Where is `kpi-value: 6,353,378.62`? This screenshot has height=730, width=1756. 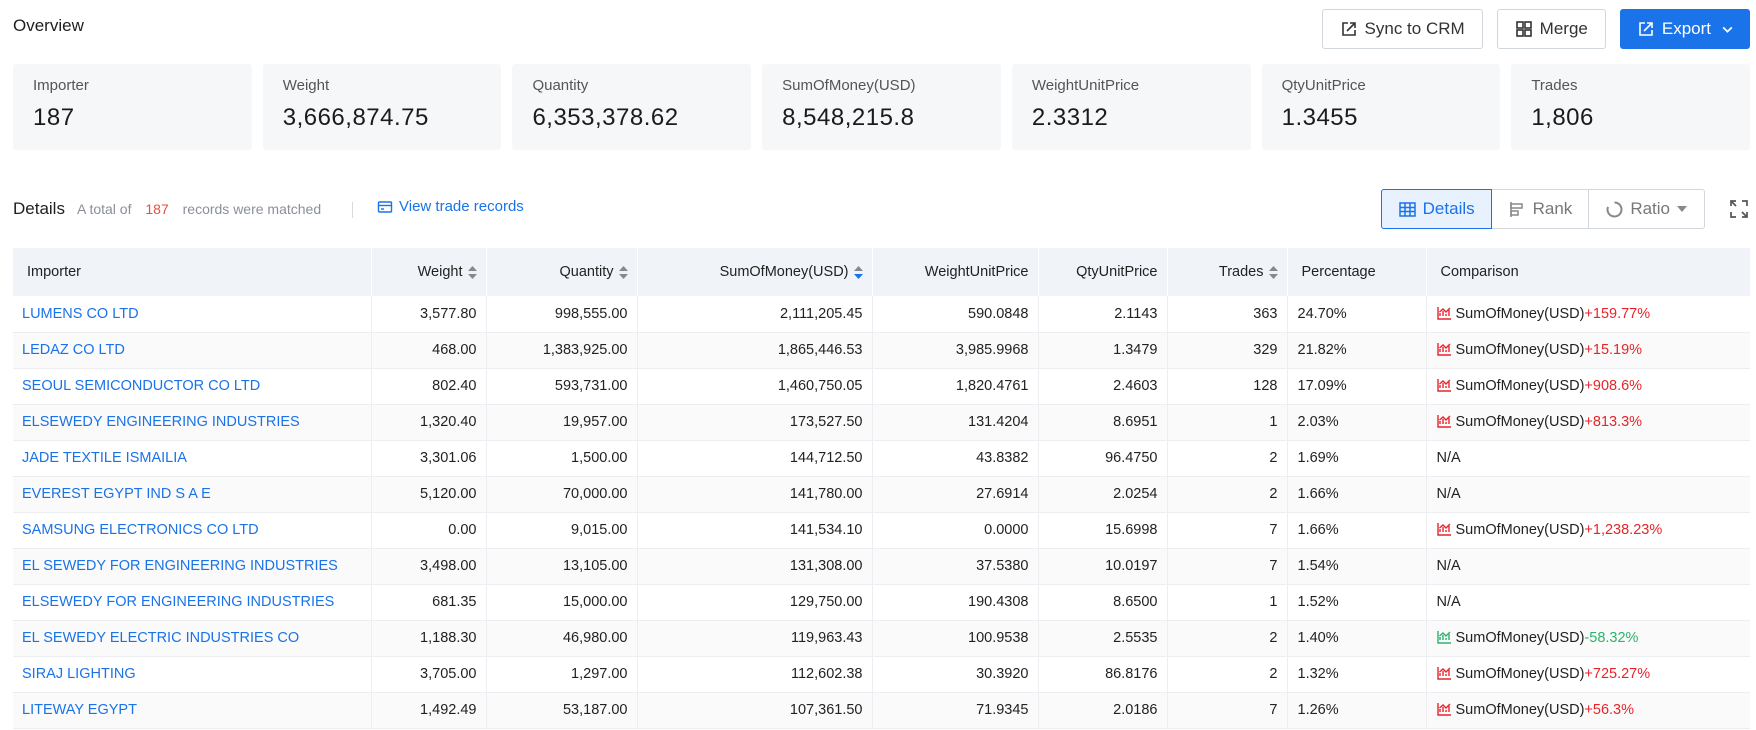
kpi-value: 6,353,378.62 is located at coordinates (605, 117).